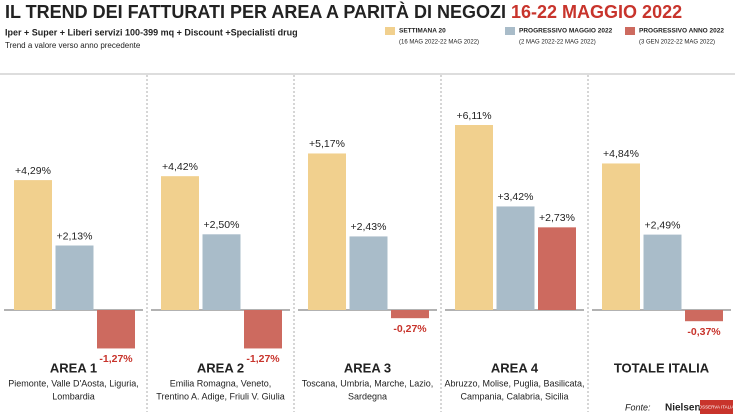  Describe the element at coordinates (367, 367) in the screenshot. I see `category-label: AREA 3` at that location.